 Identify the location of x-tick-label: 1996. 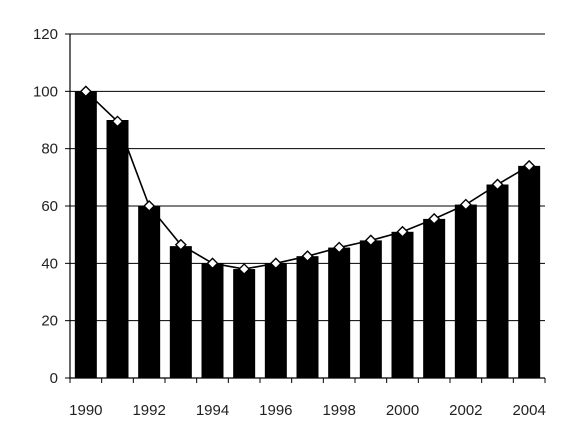
(275, 410).